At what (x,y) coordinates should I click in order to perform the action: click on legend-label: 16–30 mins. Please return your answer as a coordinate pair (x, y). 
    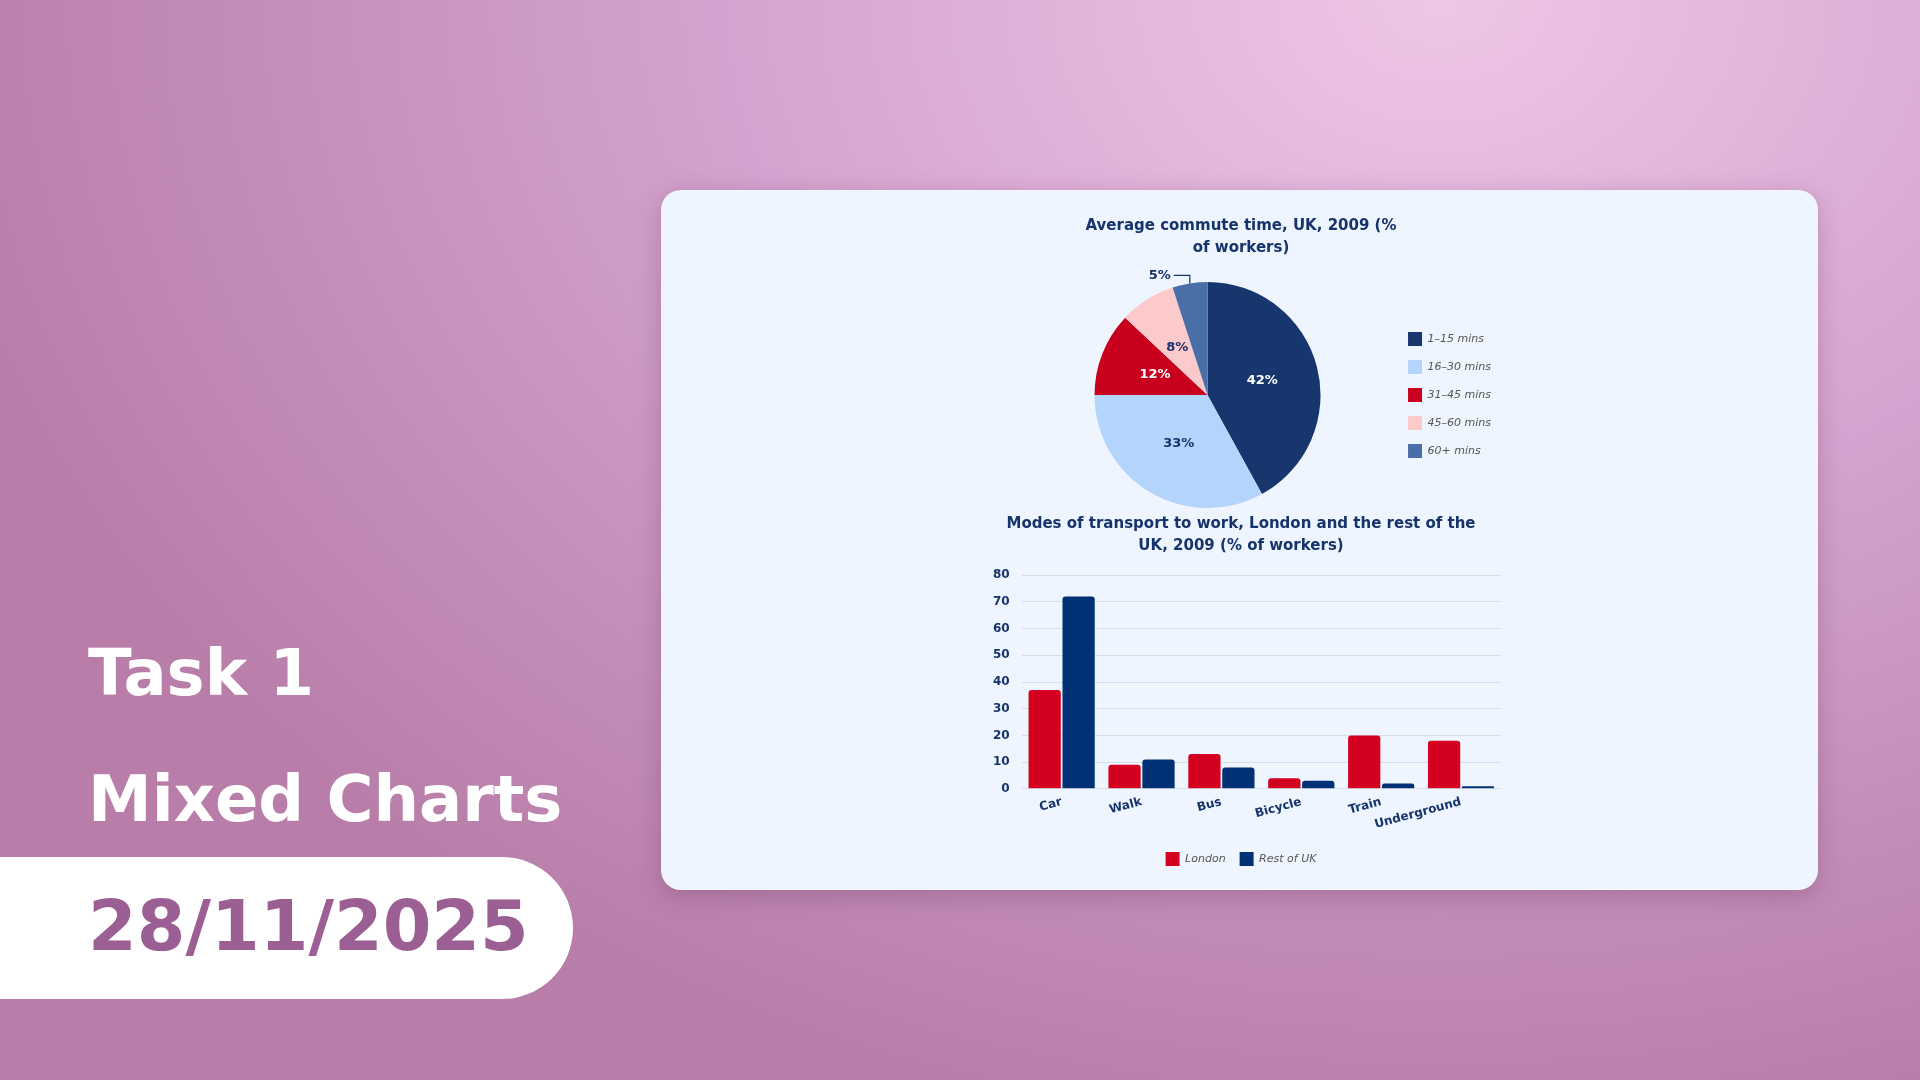
    Looking at the image, I should click on (1459, 366).